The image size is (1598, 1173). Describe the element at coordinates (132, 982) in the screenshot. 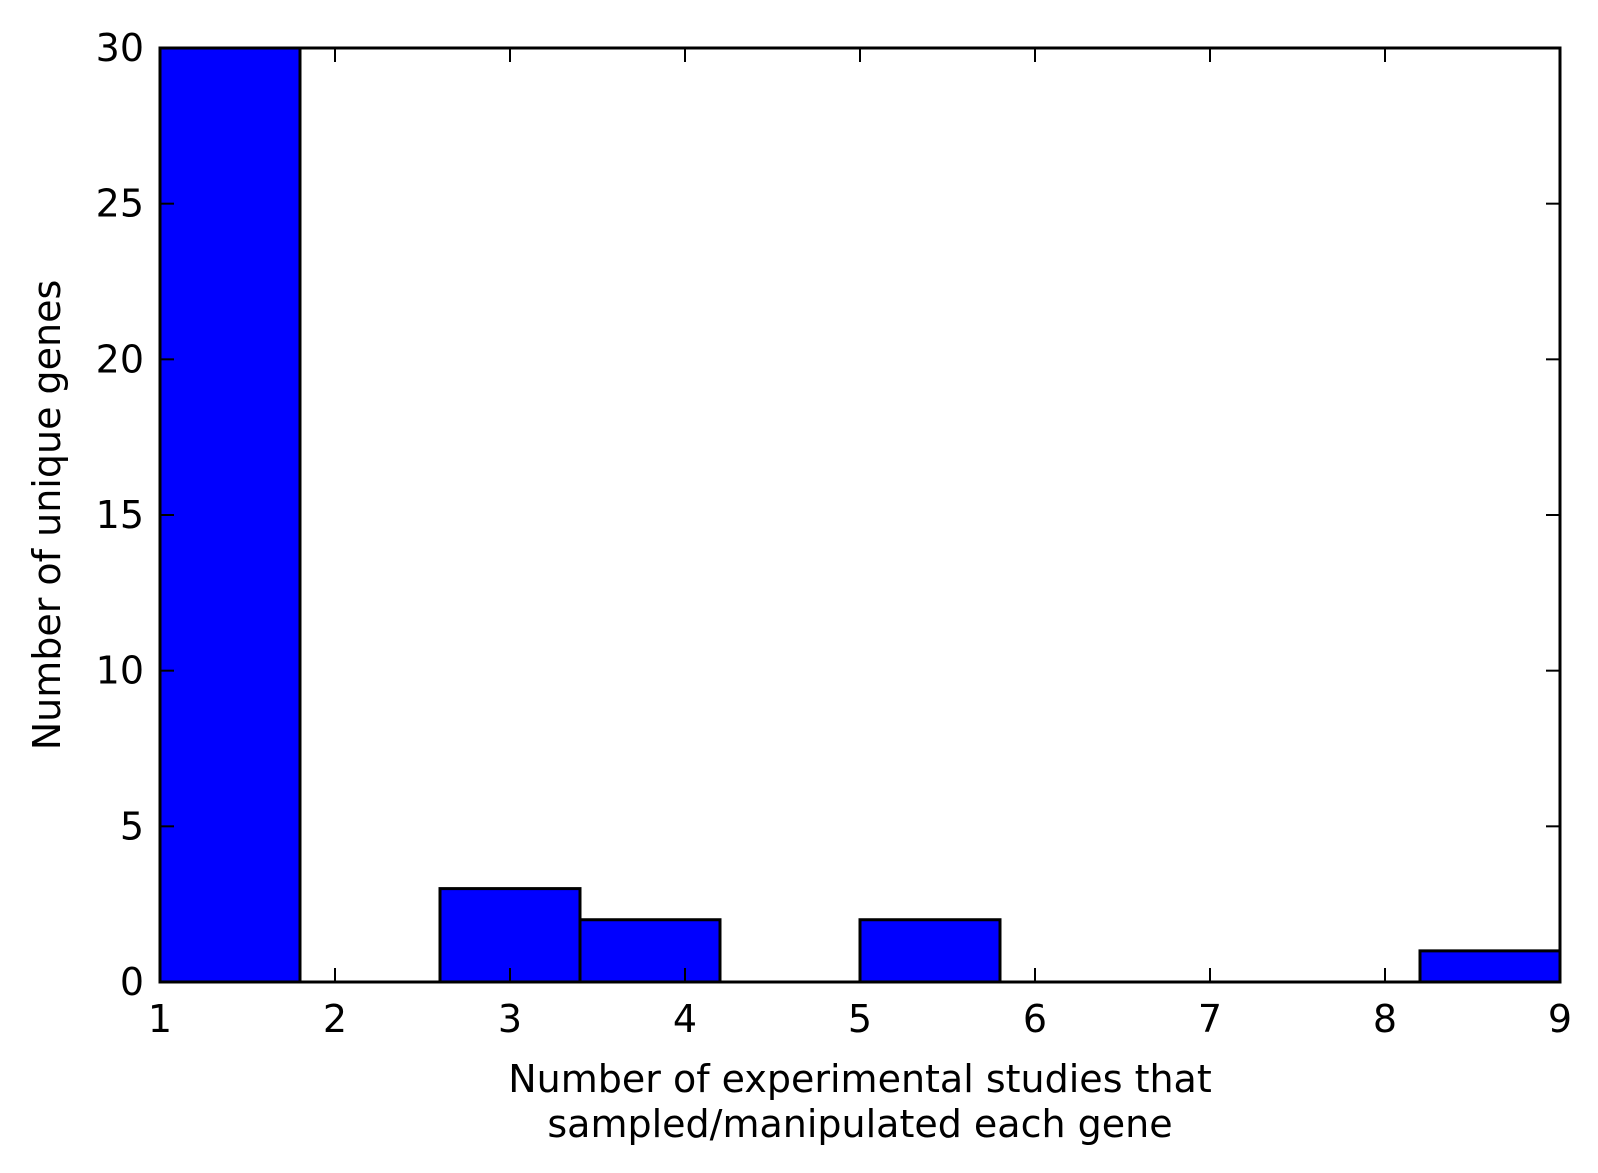

I see `y-tick-label: 0` at that location.